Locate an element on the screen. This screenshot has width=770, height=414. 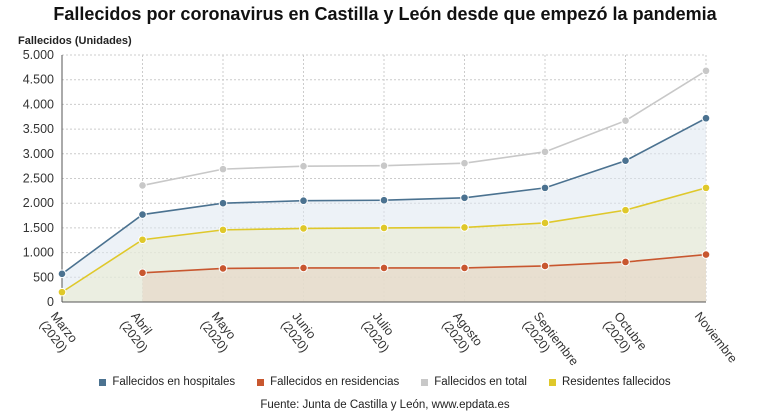
x-tick-label: Septiembre(2020) is located at coordinates (550, 338).